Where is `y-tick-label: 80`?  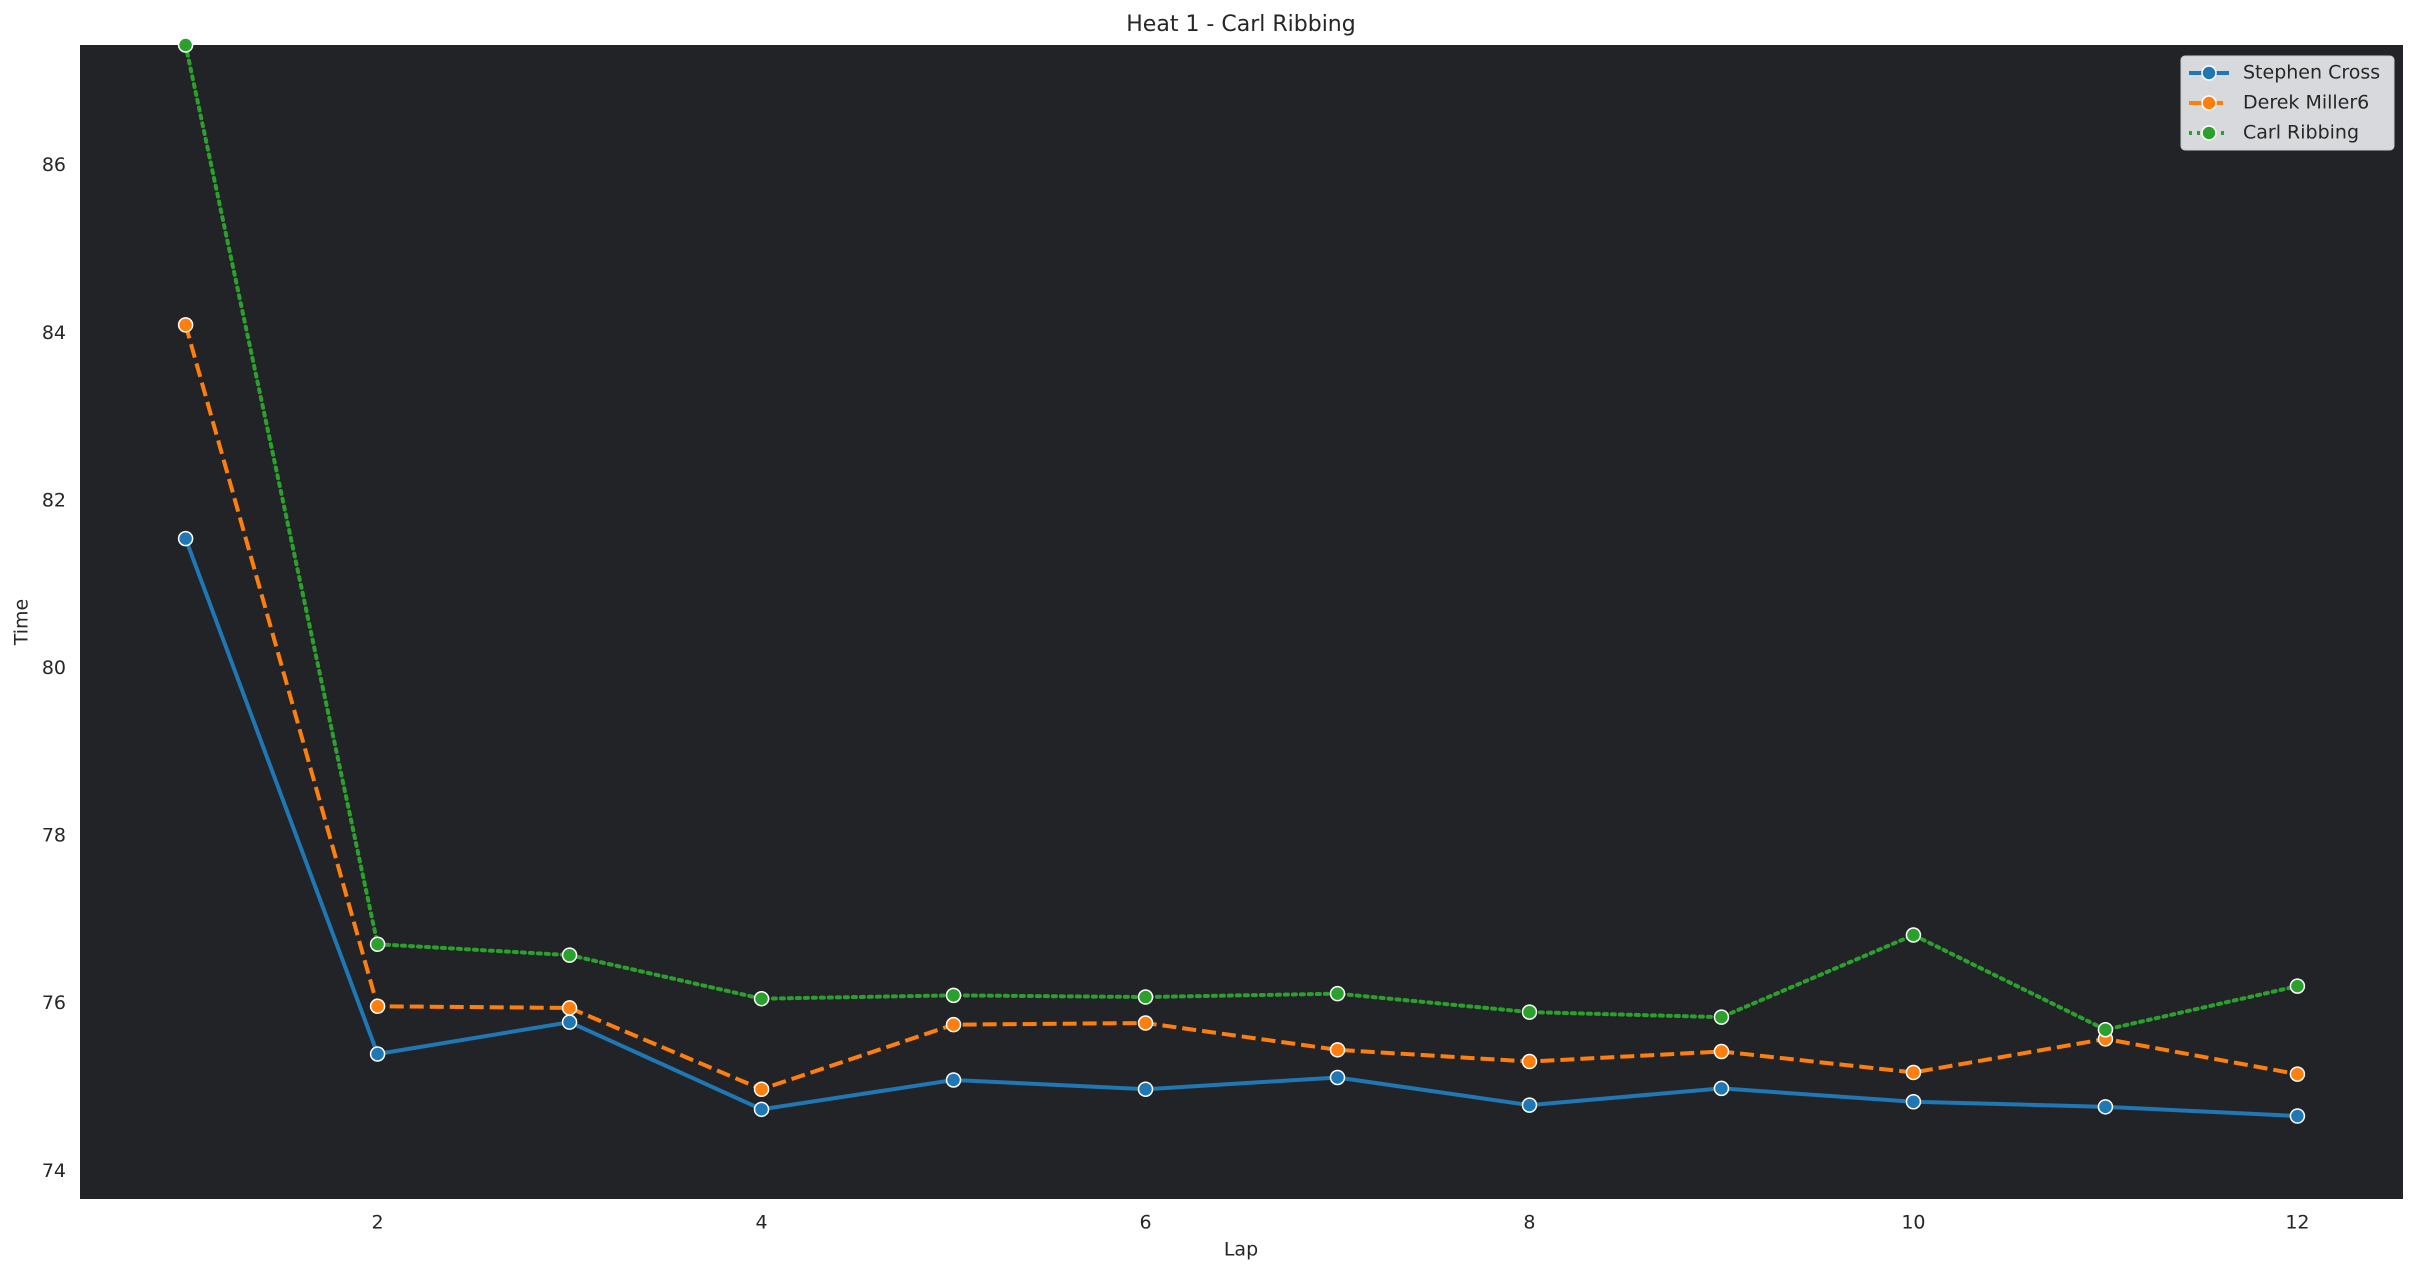 y-tick-label: 80 is located at coordinates (54, 668).